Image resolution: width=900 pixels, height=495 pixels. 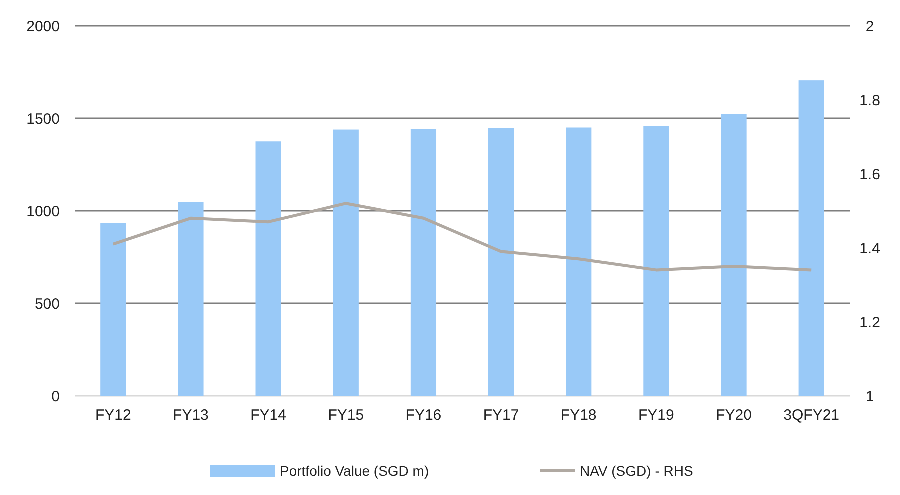 What do you see at coordinates (463, 237) in the screenshot?
I see `line-series` at bounding box center [463, 237].